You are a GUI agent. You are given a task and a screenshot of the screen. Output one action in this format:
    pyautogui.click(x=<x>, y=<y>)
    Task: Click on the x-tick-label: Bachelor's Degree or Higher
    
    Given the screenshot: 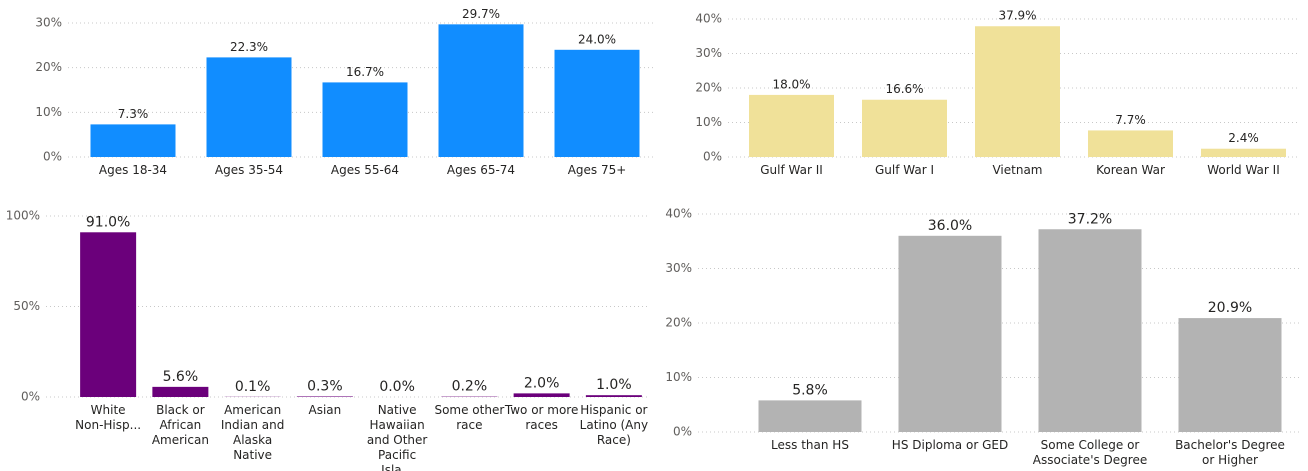 What is the action you would take?
    pyautogui.click(x=1230, y=452)
    